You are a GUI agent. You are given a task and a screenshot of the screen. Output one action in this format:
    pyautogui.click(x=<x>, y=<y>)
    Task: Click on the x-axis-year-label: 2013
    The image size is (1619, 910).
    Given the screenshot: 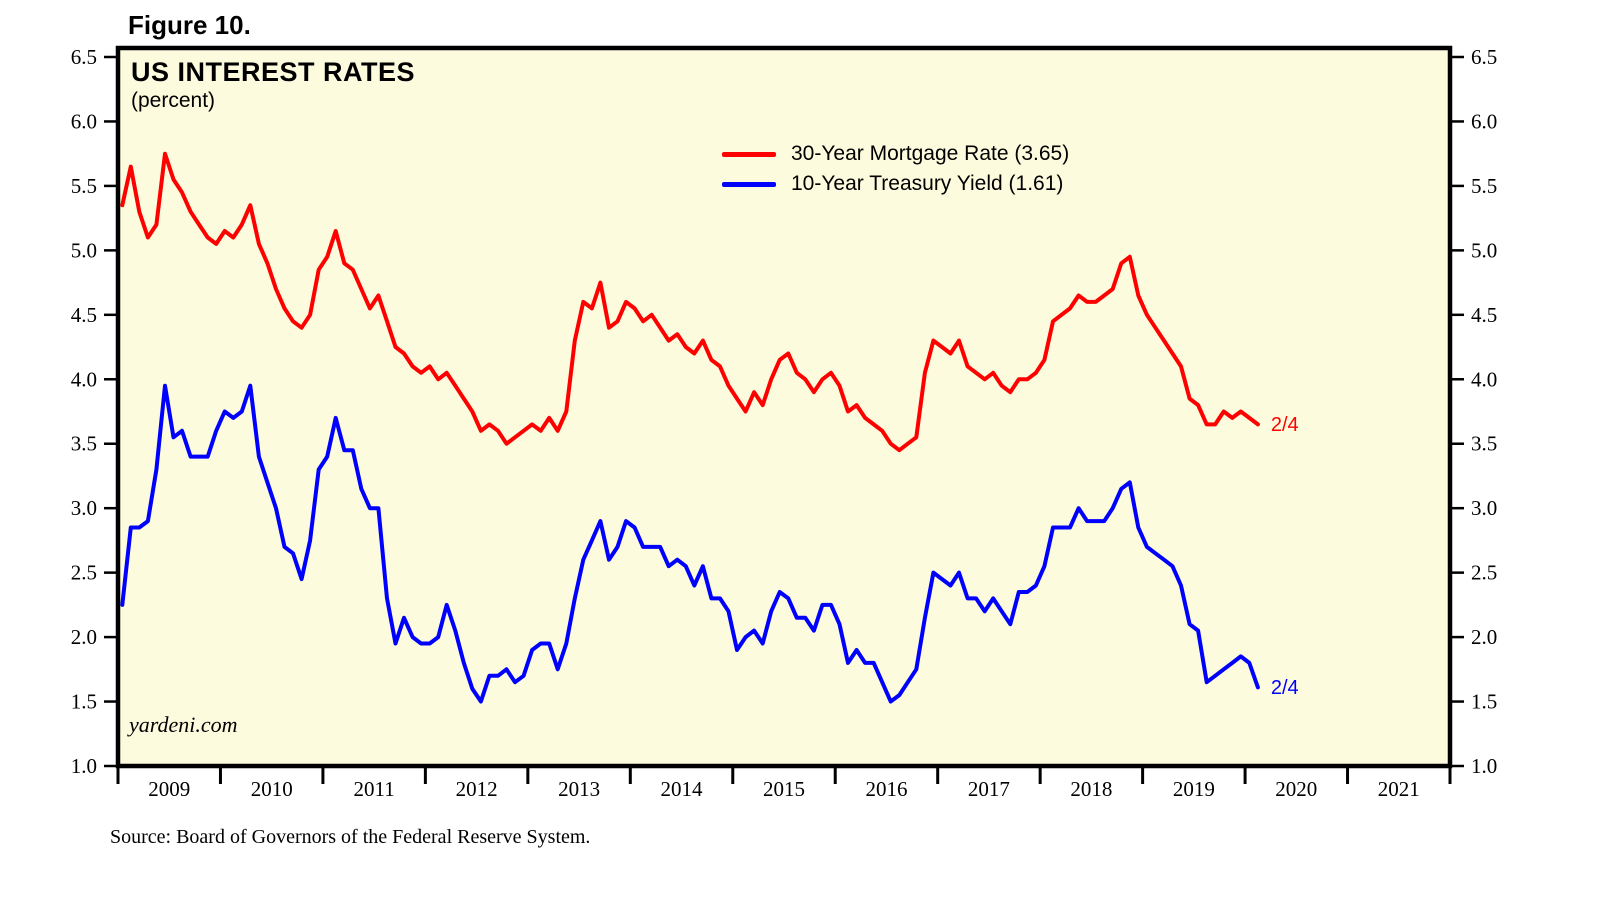 What is the action you would take?
    pyautogui.click(x=579, y=789)
    